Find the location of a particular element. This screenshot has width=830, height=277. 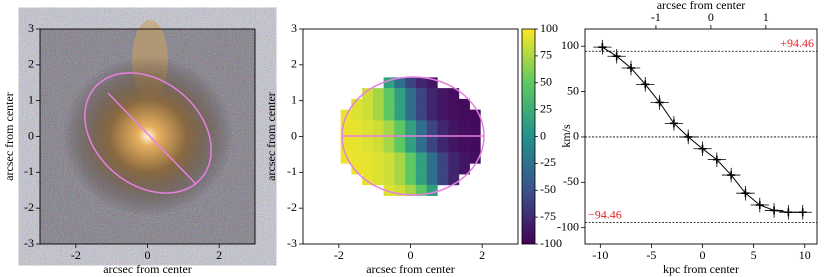

y-tick-label: -2 is located at coordinates (292, 207).